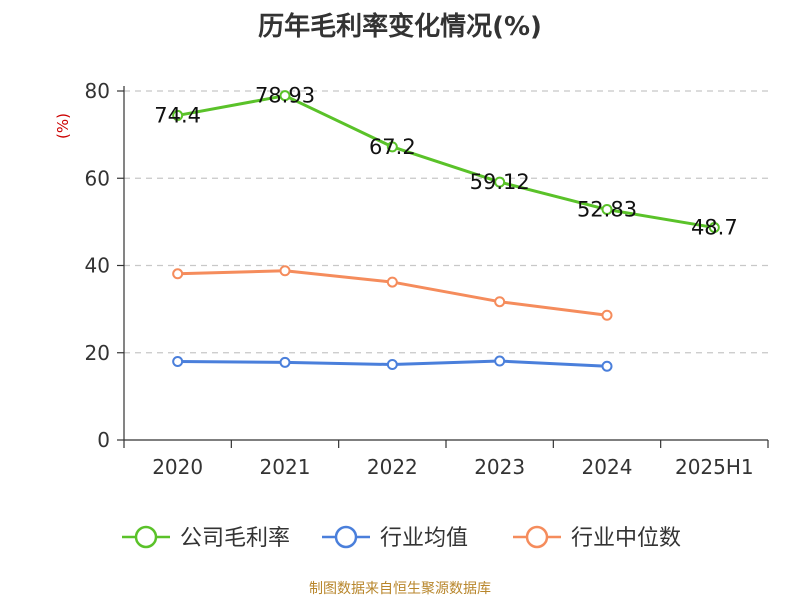 The height and width of the screenshot is (600, 800). Describe the element at coordinates (177, 467) in the screenshot. I see `x-tick-label: 2020` at that location.